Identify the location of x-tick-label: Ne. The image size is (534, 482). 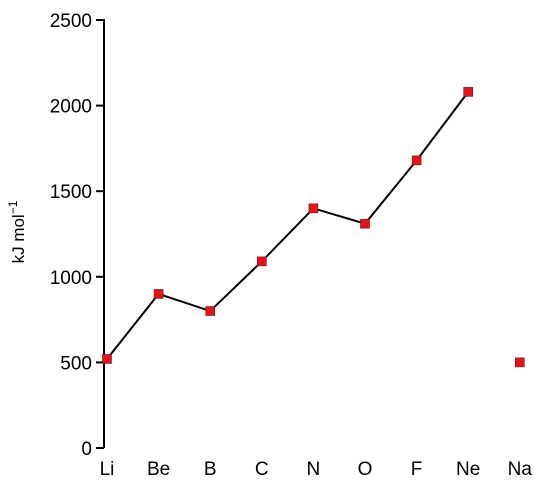
(468, 469).